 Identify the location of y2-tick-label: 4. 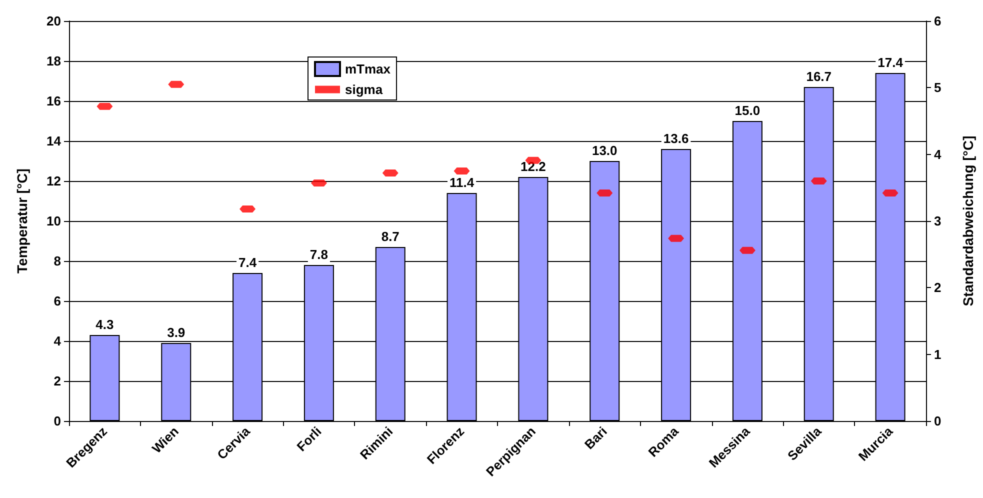
(938, 154).